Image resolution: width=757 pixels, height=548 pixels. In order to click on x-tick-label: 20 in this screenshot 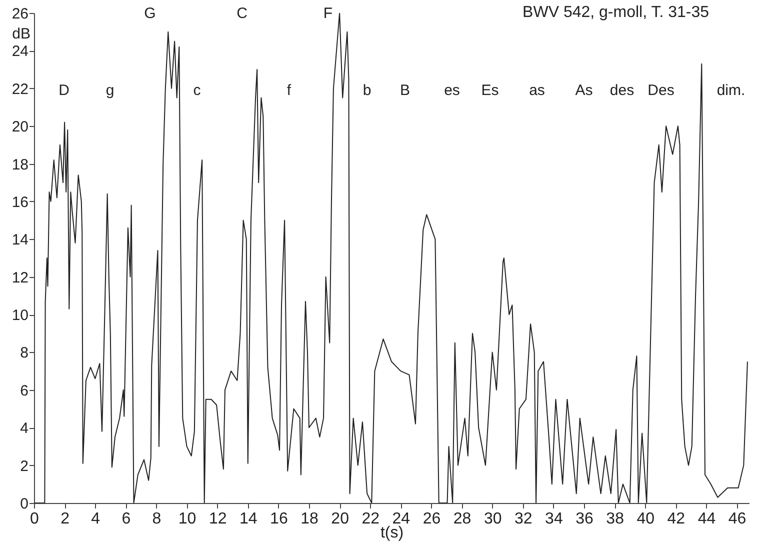, I will do `click(340, 519)`.